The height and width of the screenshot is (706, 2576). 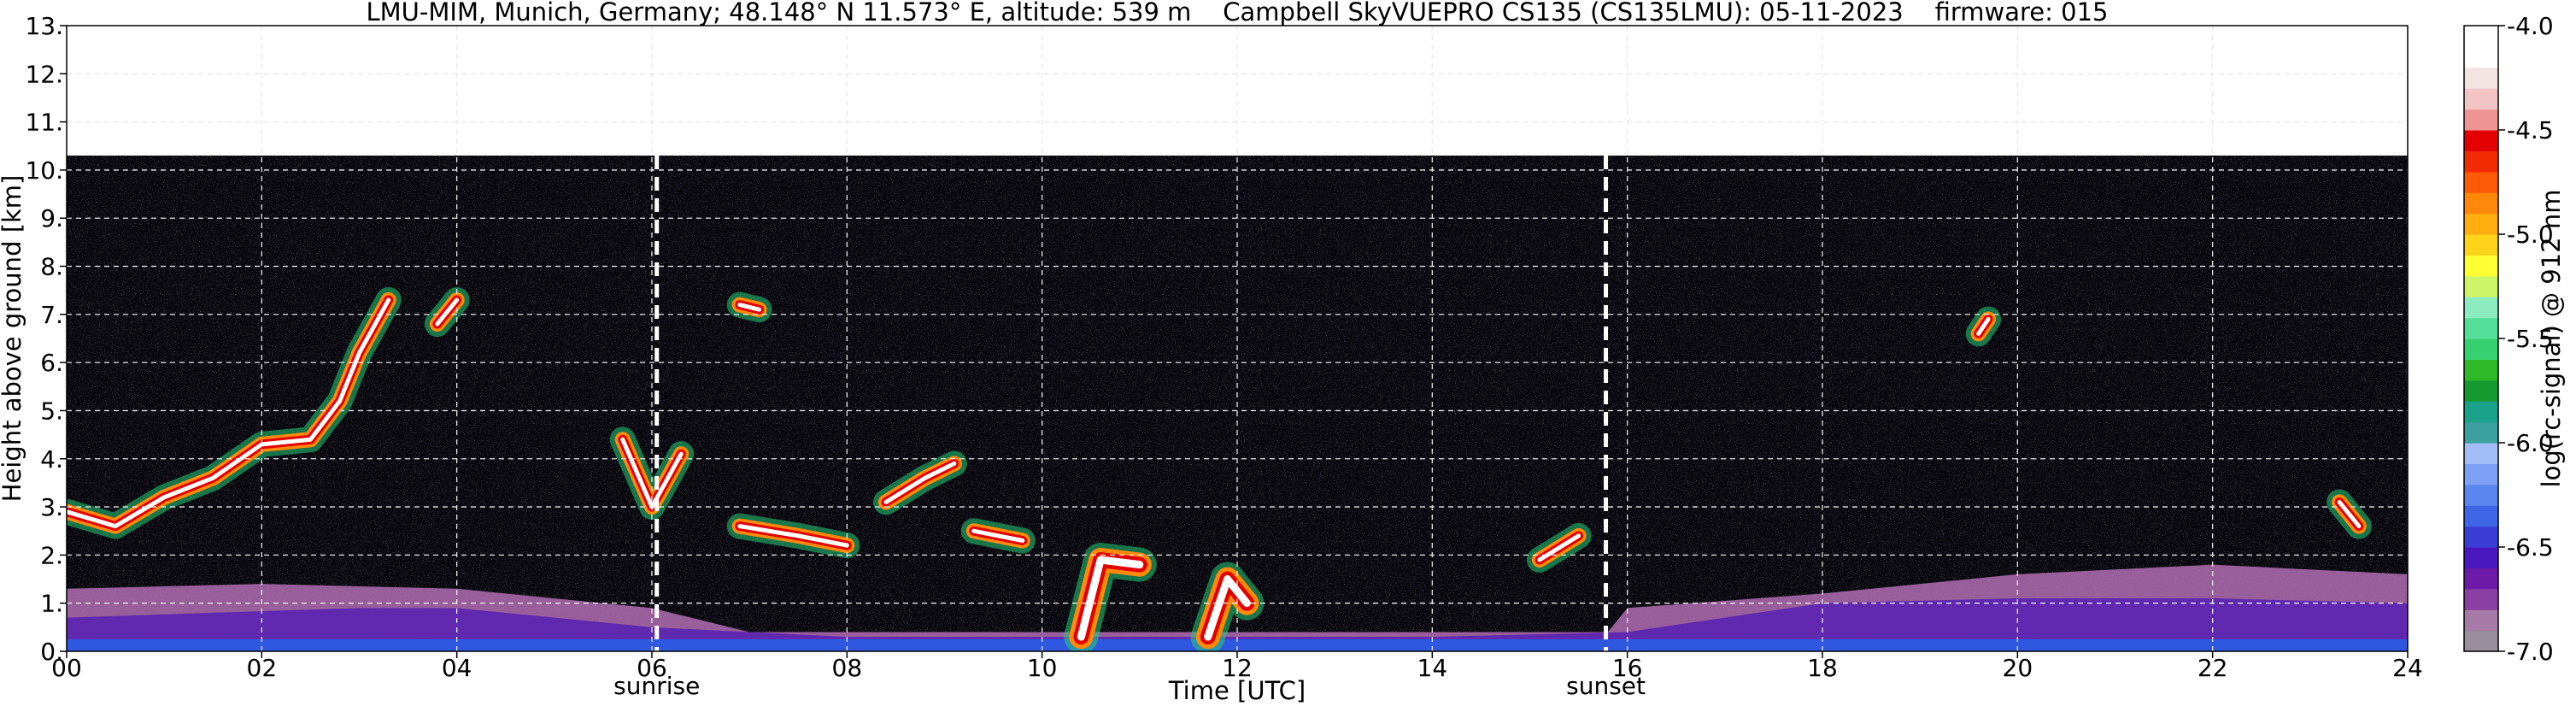 I want to click on x-tick-label: 18, so click(x=1822, y=668).